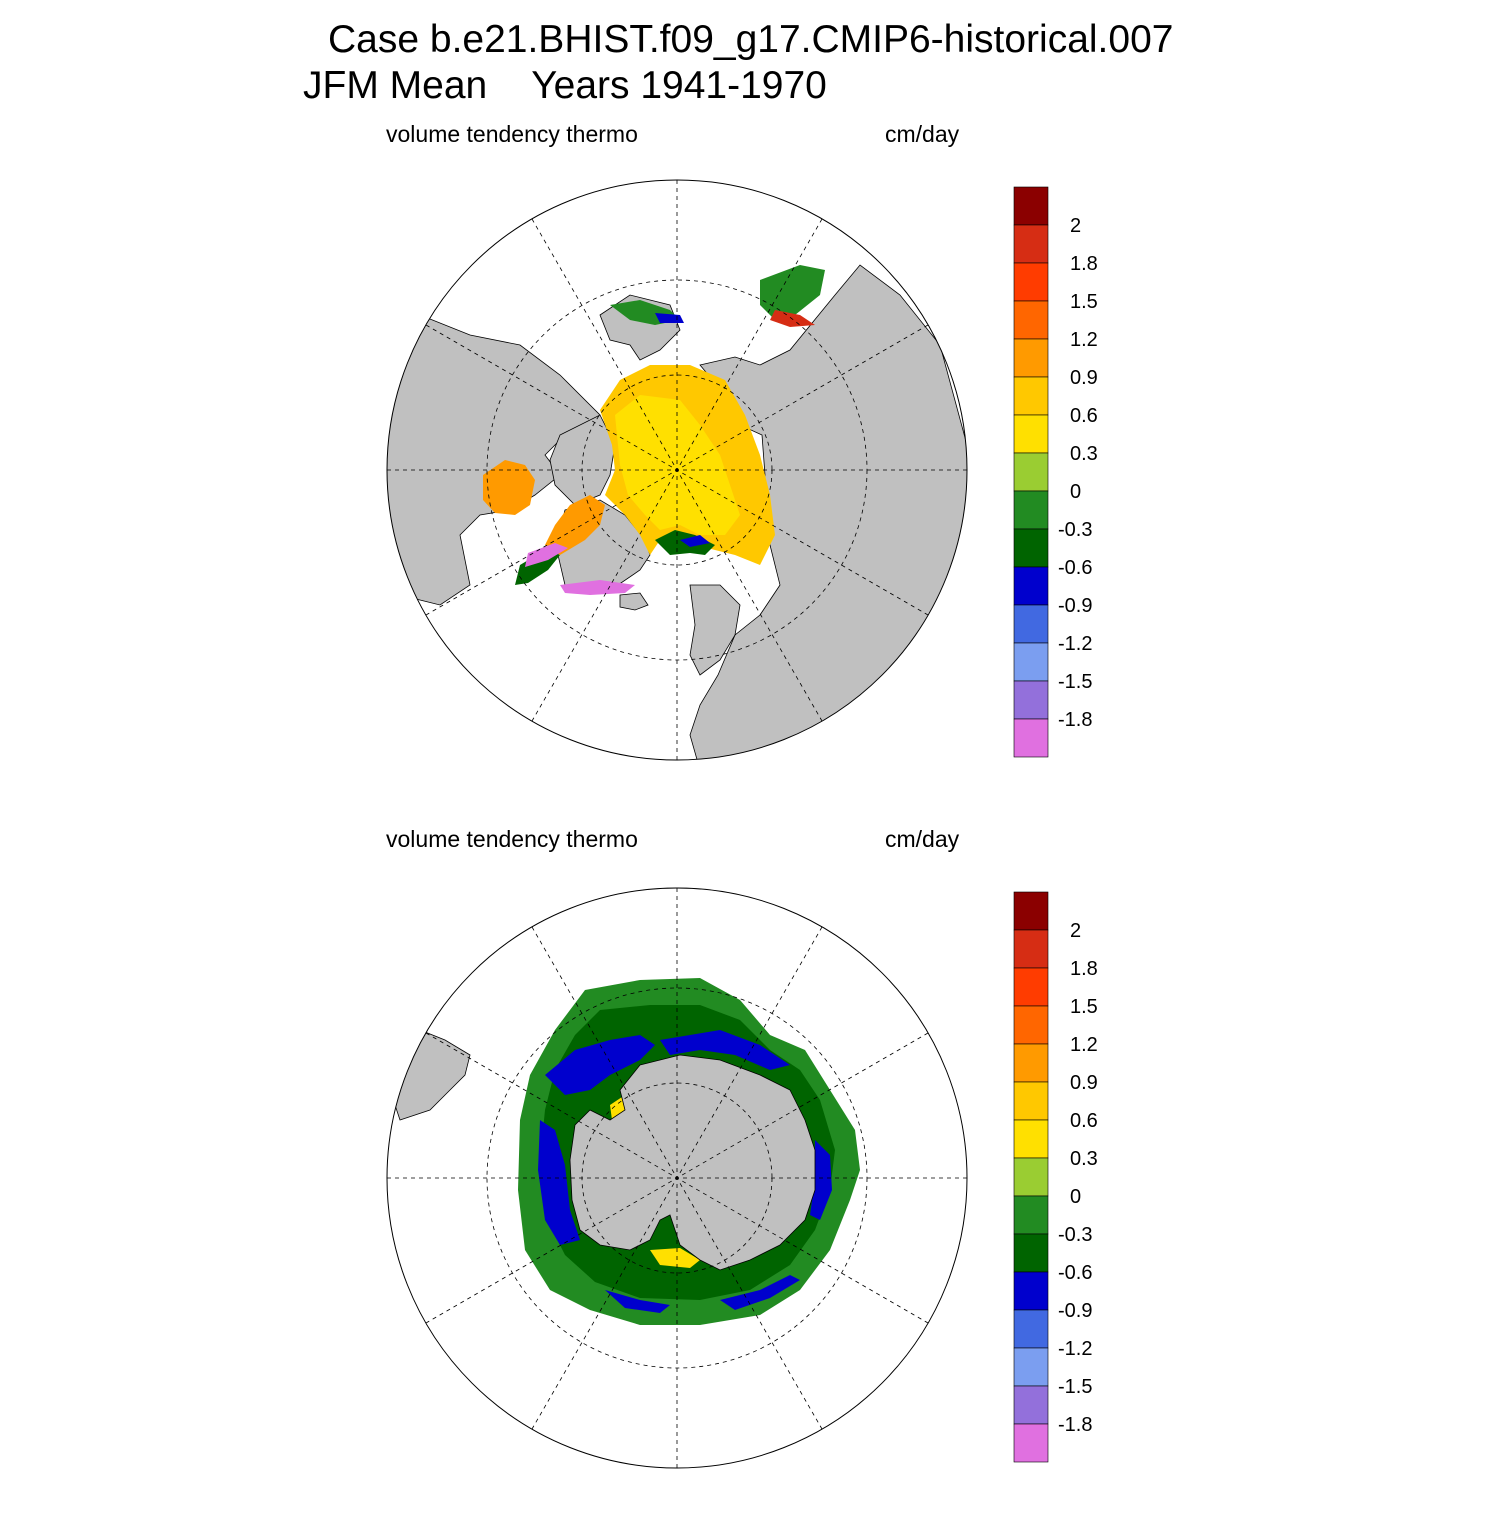 This screenshot has width=1500, height=1525. What do you see at coordinates (597, 587) in the screenshot?
I see `greenland-sea-ice-edge-violet` at bounding box center [597, 587].